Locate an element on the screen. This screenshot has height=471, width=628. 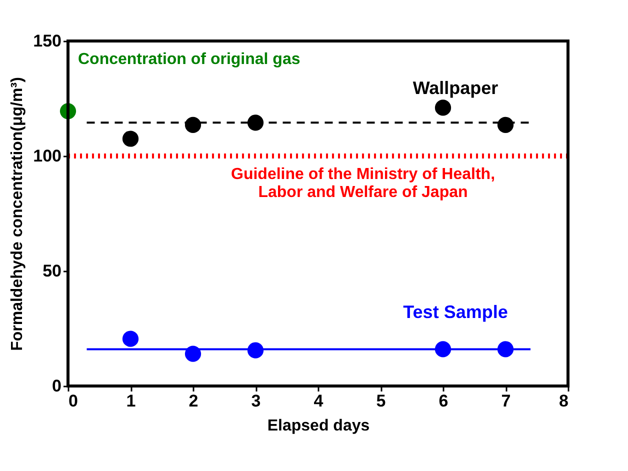
y-tick-label: 100 is located at coordinates (47, 156).